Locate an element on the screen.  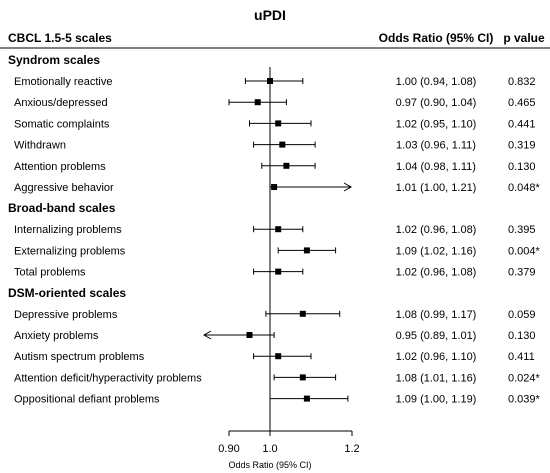
p-value: 0.039* is located at coordinates (524, 400).